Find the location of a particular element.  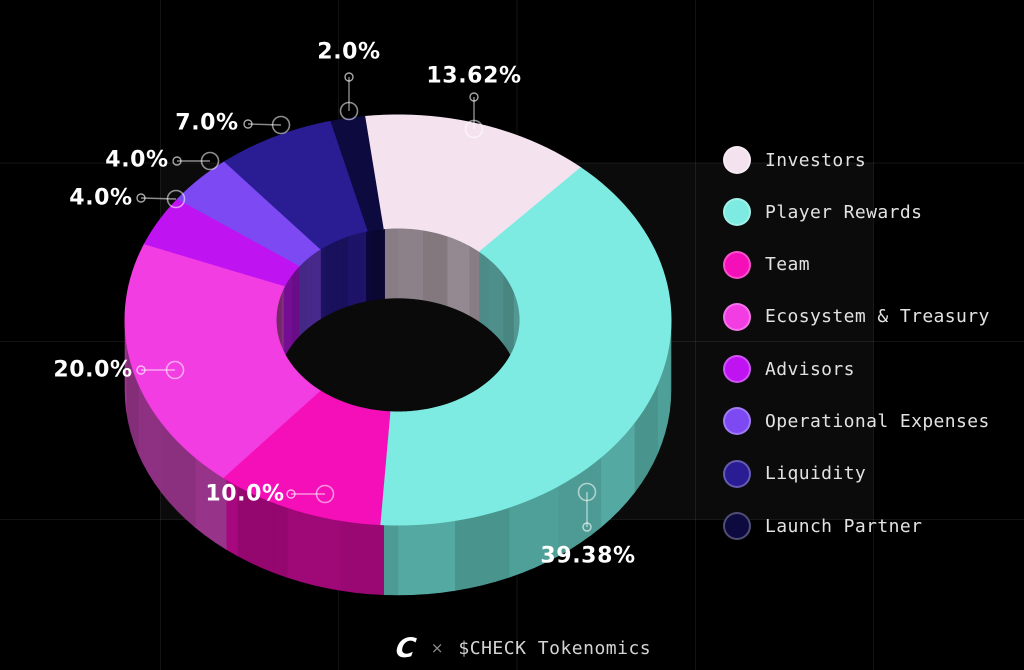

legend-swatch-team is located at coordinates (737, 264).